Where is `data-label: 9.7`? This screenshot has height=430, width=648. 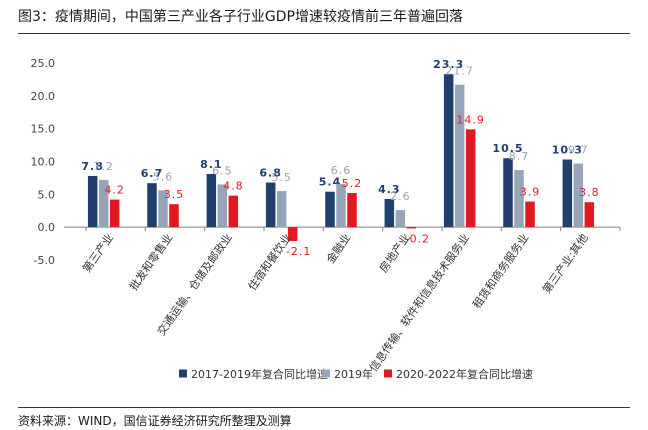
data-label: 9.7 is located at coordinates (578, 149).